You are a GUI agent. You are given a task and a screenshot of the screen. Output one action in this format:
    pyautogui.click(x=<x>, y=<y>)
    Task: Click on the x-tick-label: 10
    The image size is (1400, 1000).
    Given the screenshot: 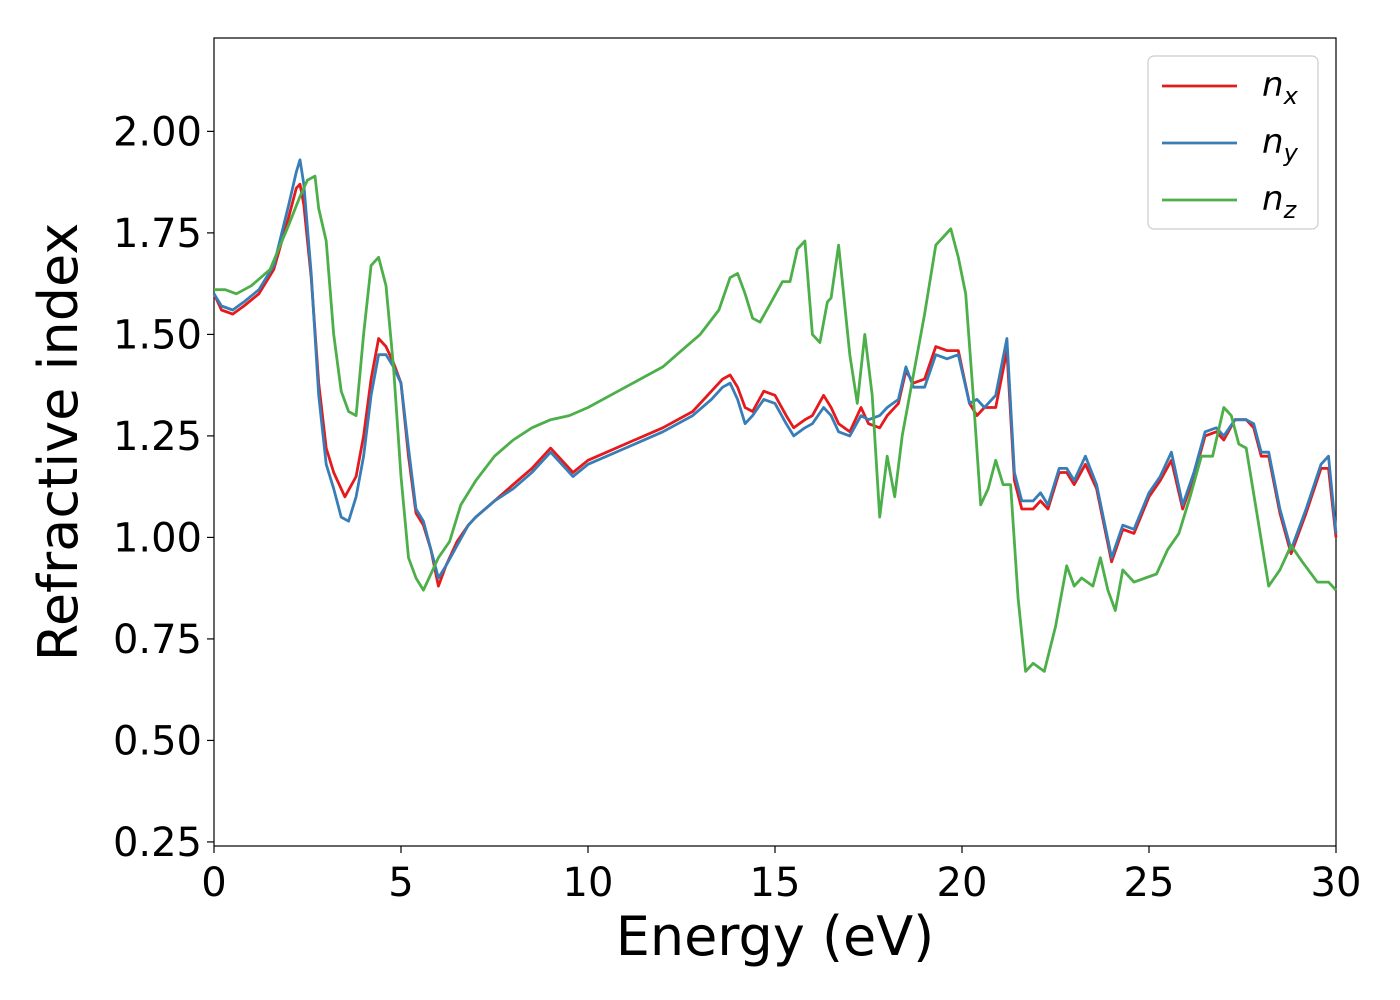 What is the action you would take?
    pyautogui.click(x=588, y=883)
    